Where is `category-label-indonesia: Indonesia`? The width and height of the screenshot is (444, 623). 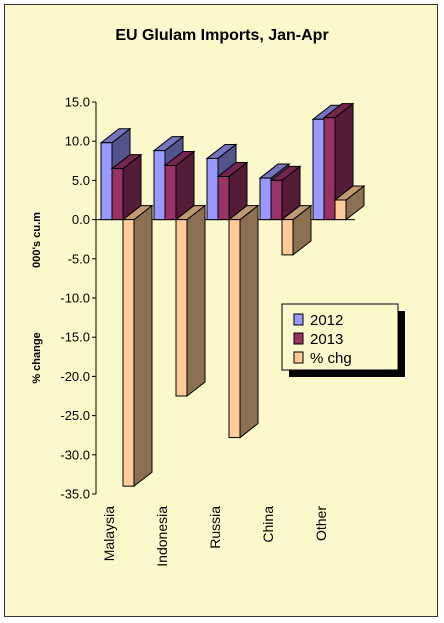
category-label-indonesia: Indonesia is located at coordinates (162, 536).